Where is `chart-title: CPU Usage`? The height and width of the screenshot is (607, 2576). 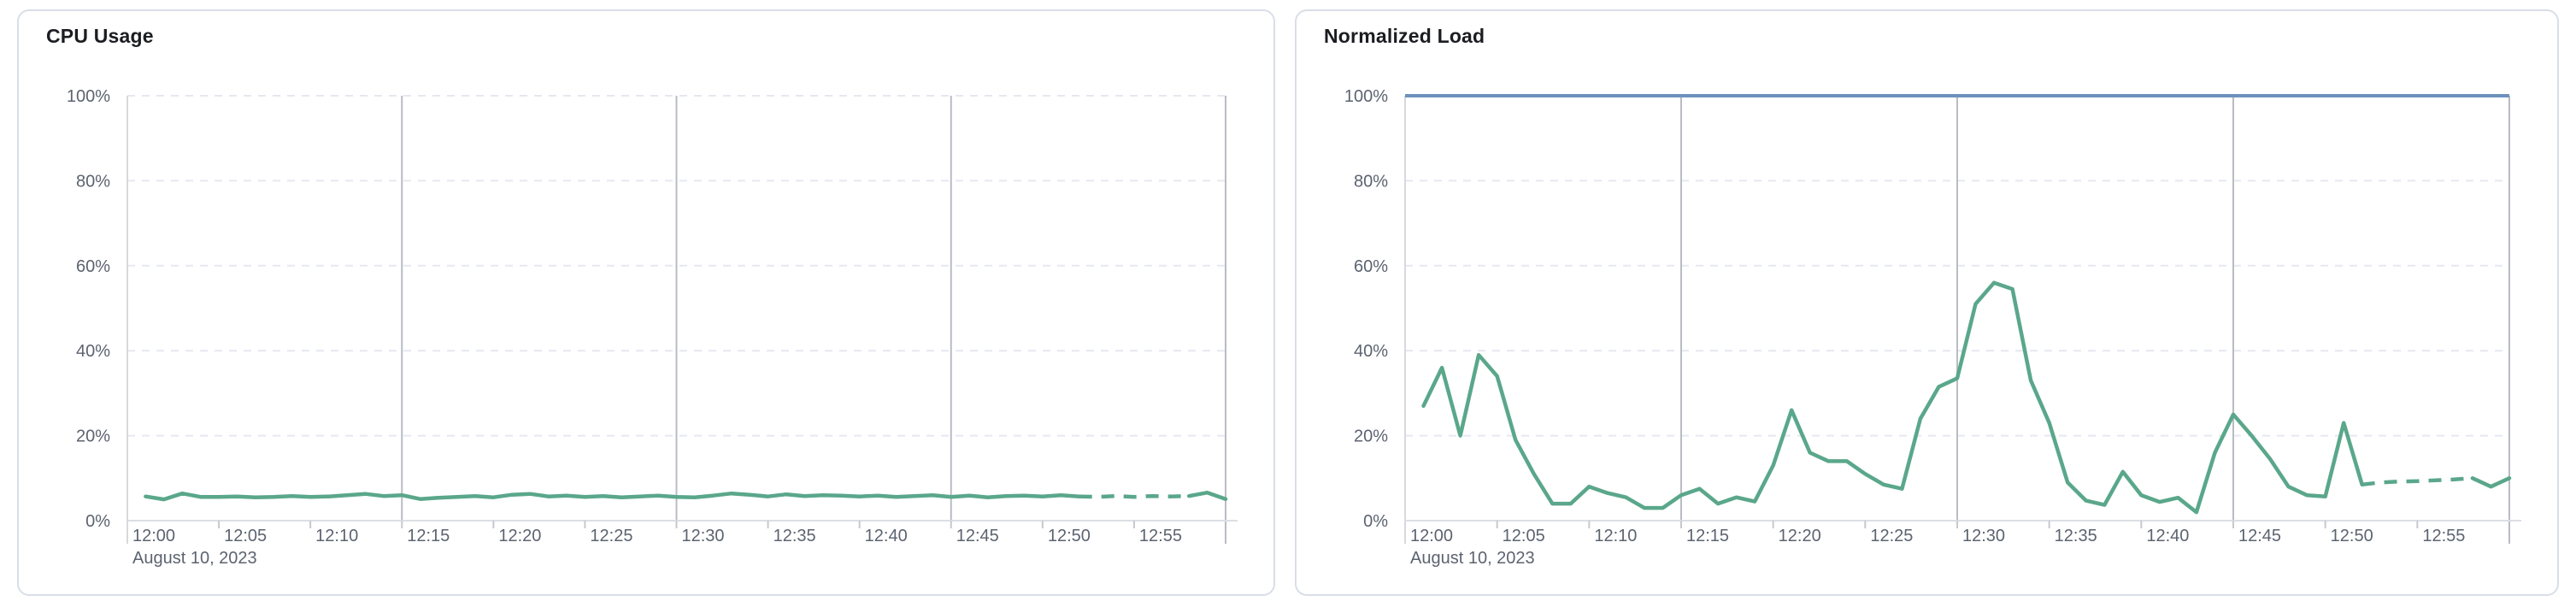
chart-title: CPU Usage is located at coordinates (100, 36).